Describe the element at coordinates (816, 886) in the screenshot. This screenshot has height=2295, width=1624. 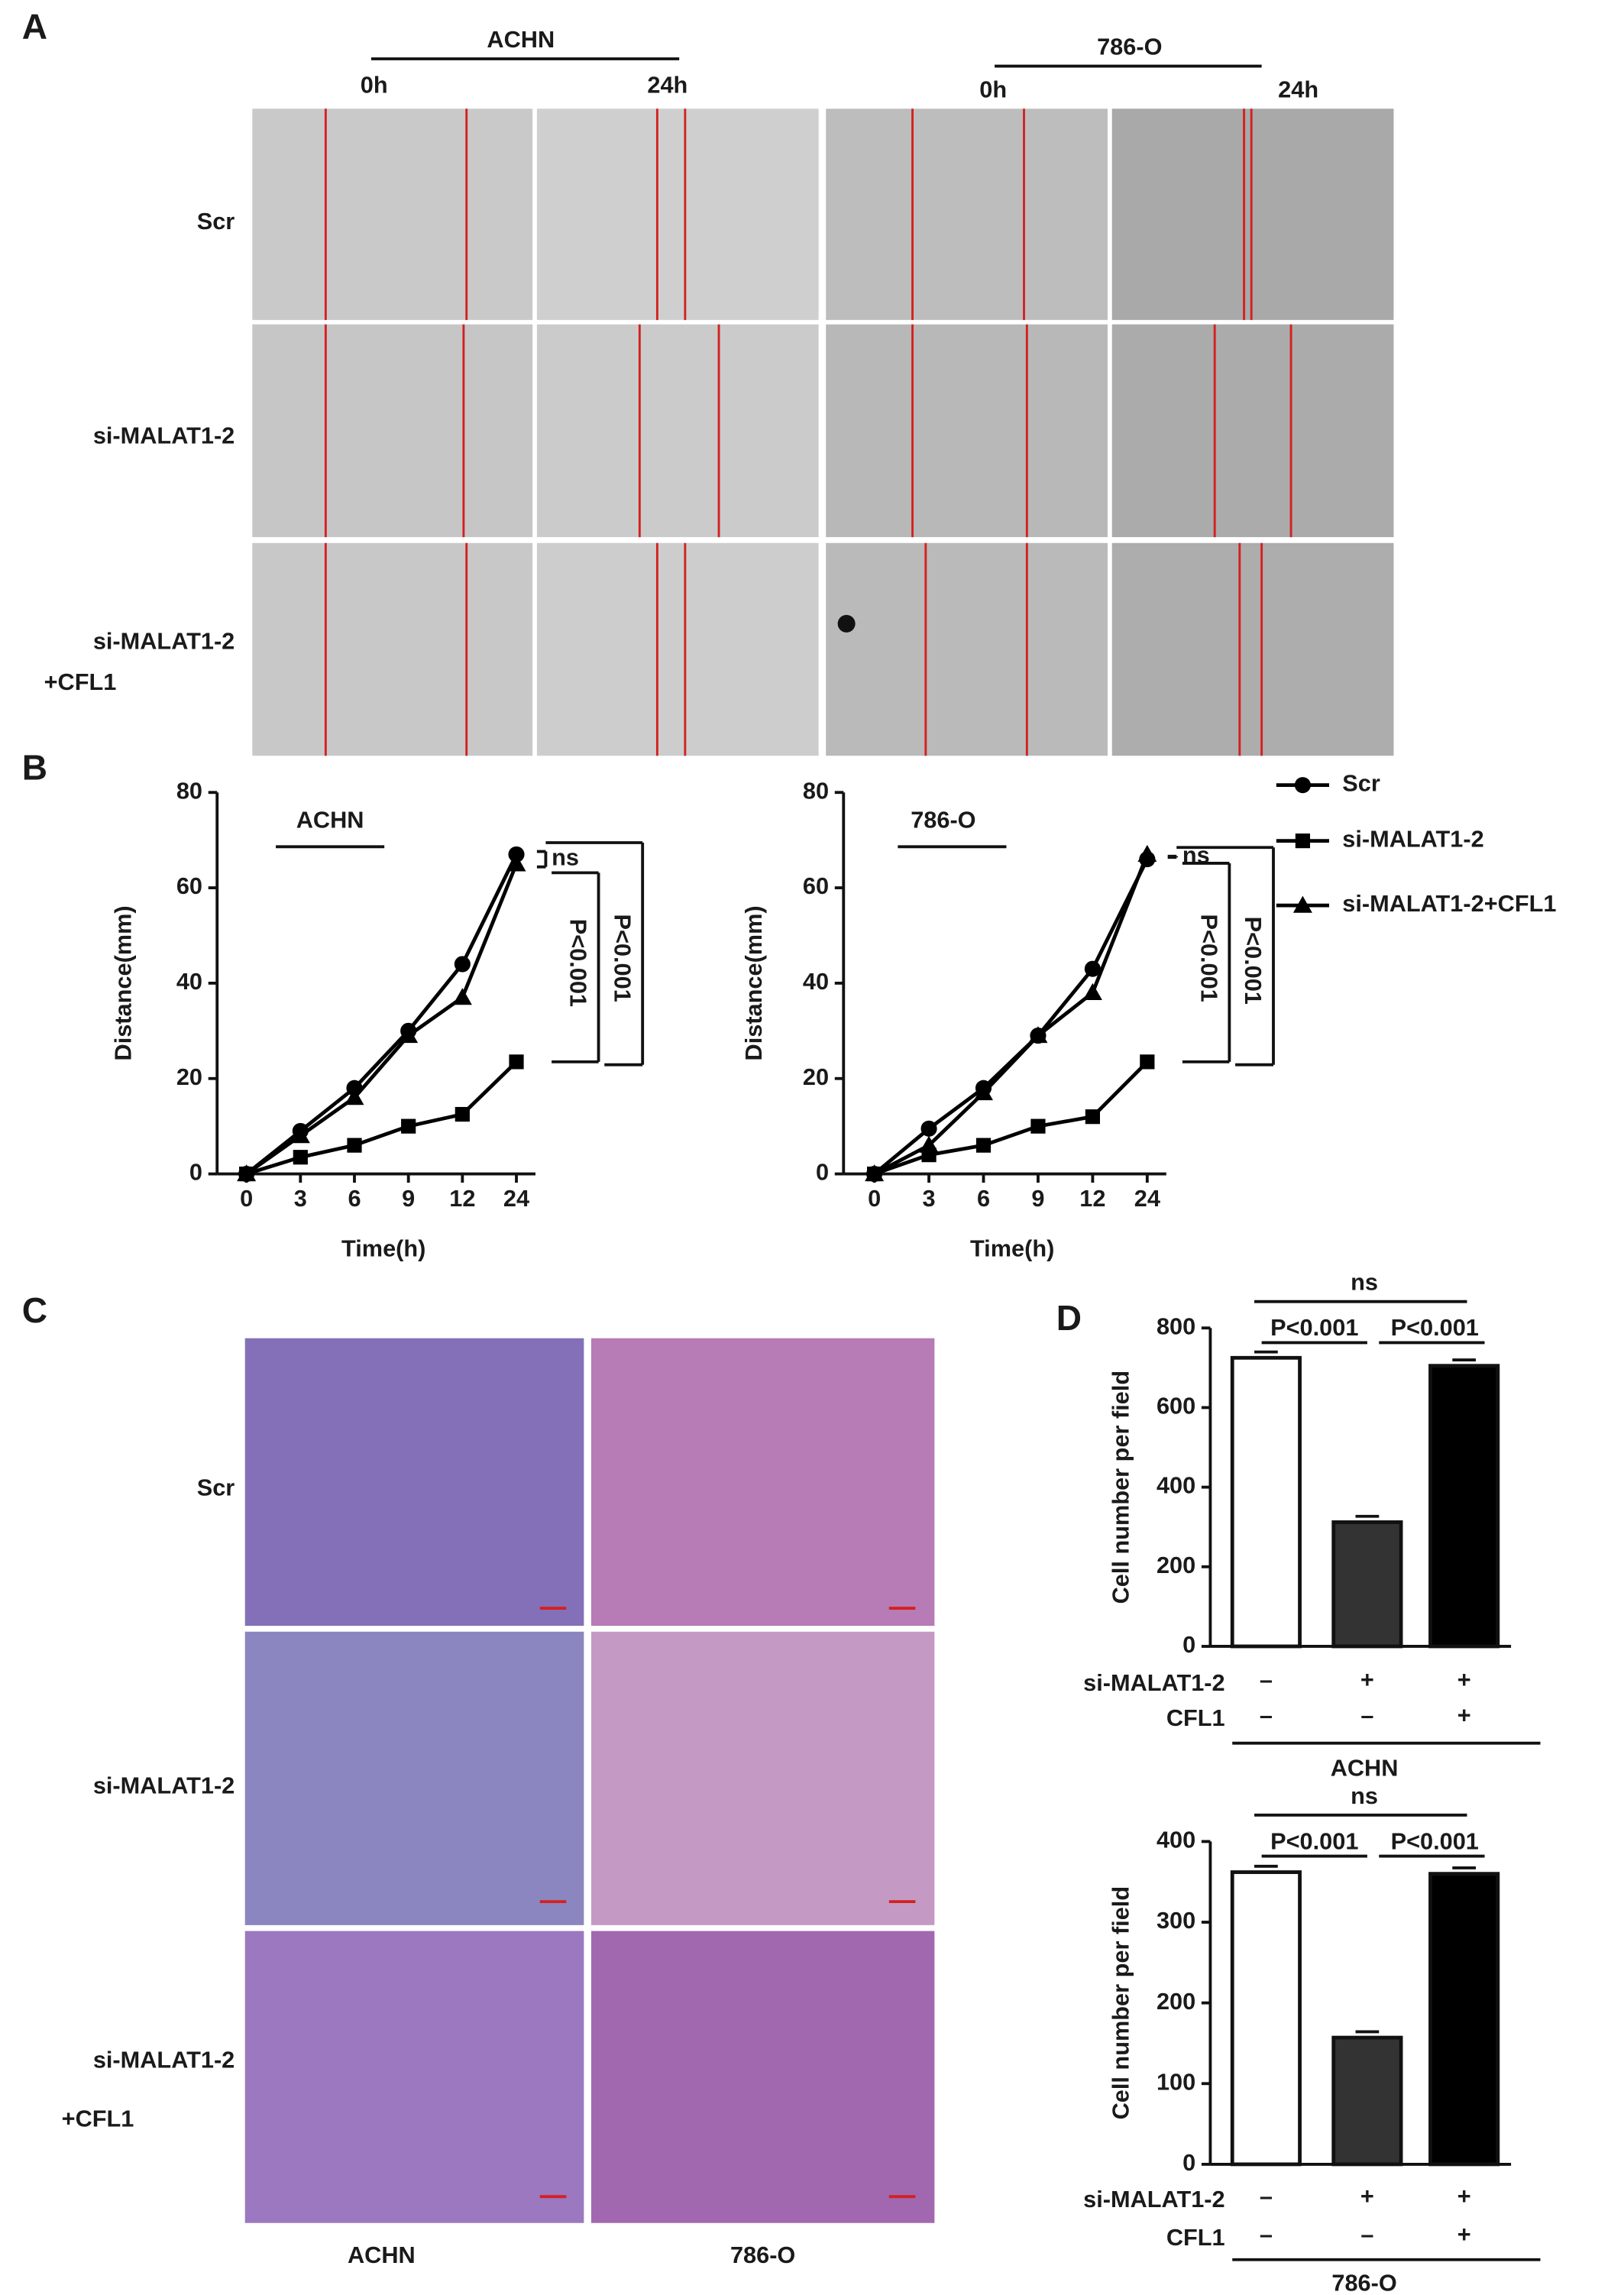
I see `y-tick-label: 60` at that location.